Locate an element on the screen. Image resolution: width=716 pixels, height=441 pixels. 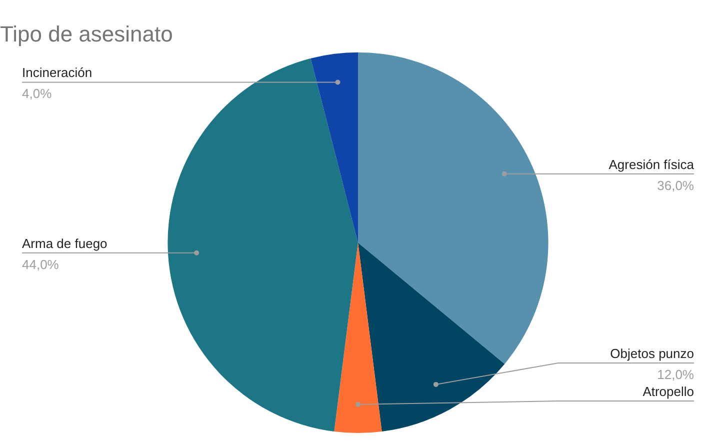
data-label: 44,0% is located at coordinates (41, 264).